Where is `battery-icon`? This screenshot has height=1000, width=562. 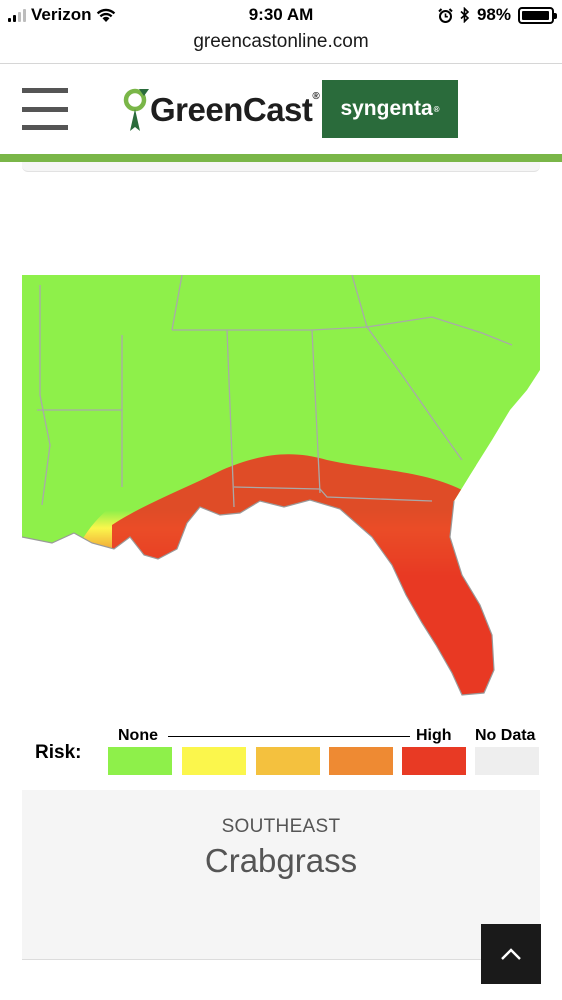
battery-icon is located at coordinates (537, 15).